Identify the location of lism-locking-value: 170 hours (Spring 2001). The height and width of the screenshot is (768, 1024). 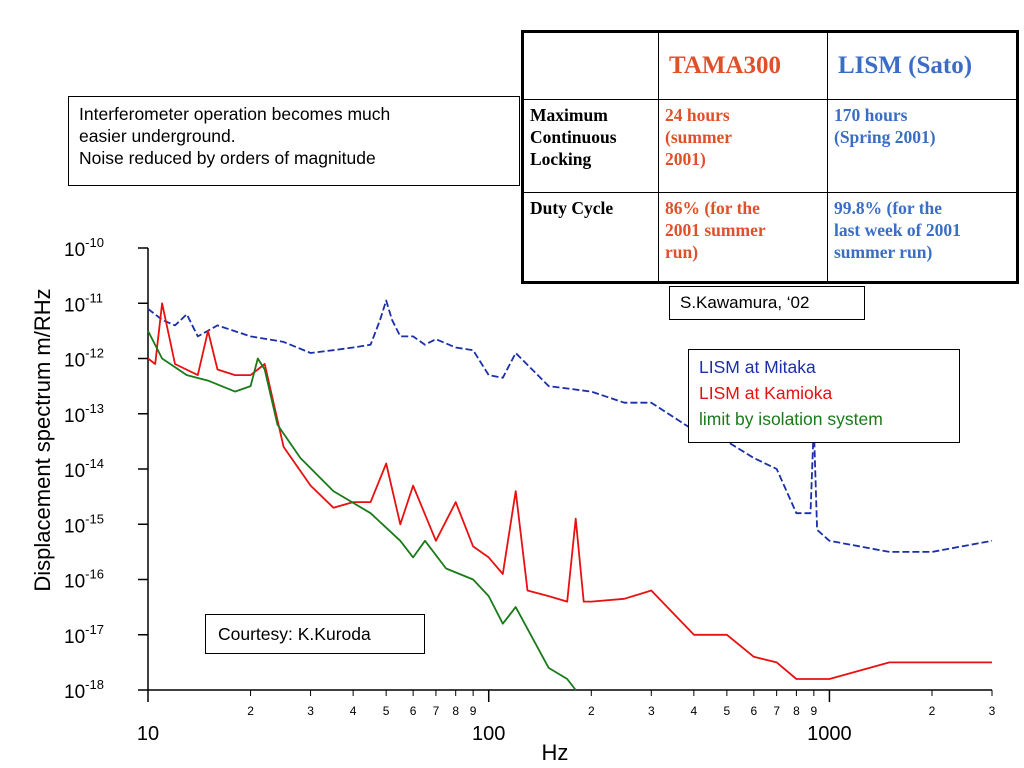
(922, 146).